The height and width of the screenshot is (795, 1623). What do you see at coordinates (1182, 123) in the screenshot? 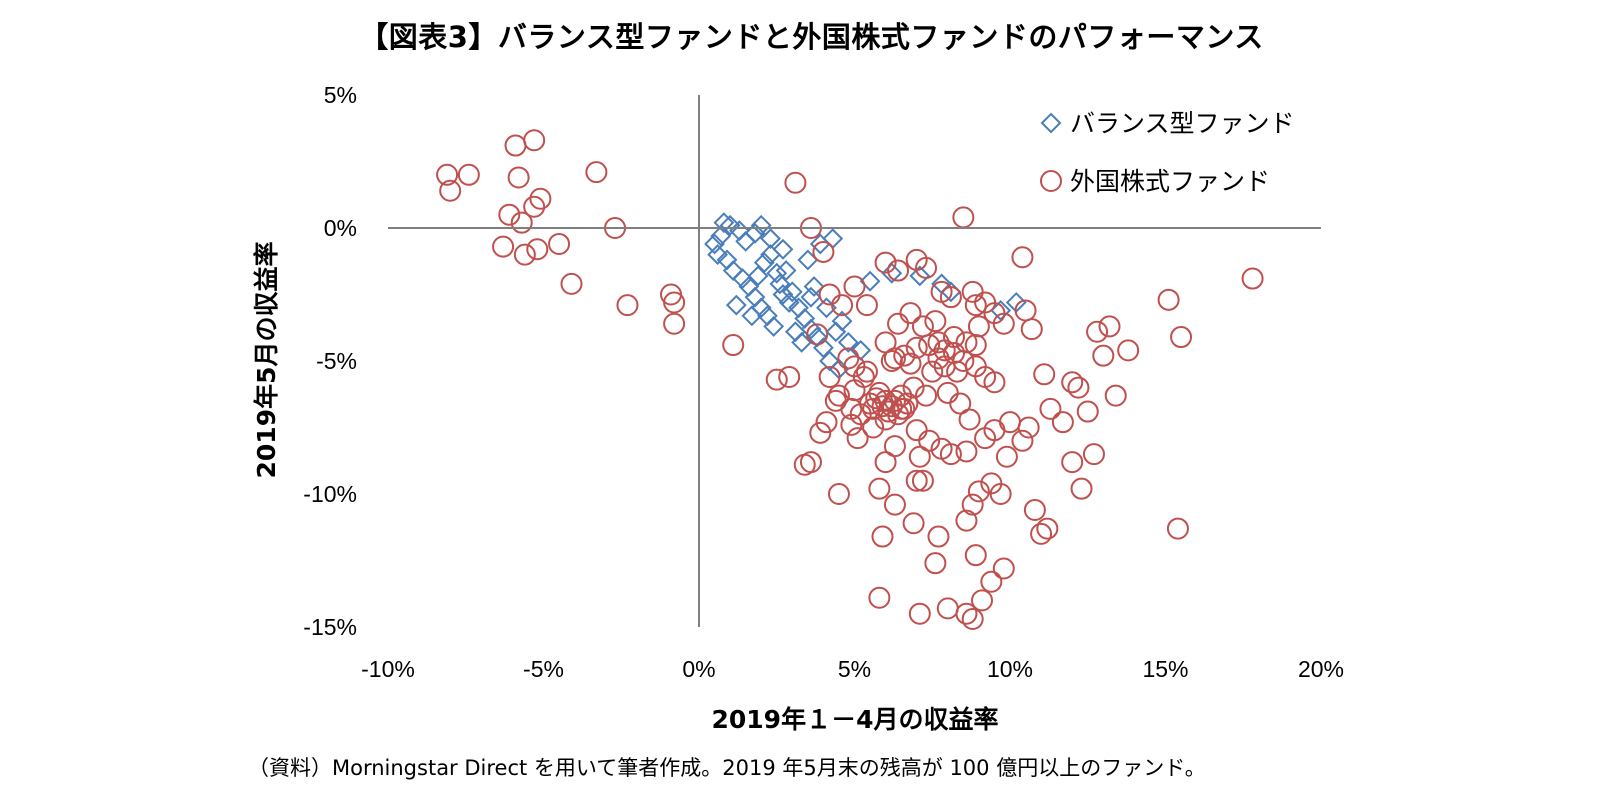
I see `legend-label-balanced: バランス型ファンド` at bounding box center [1182, 123].